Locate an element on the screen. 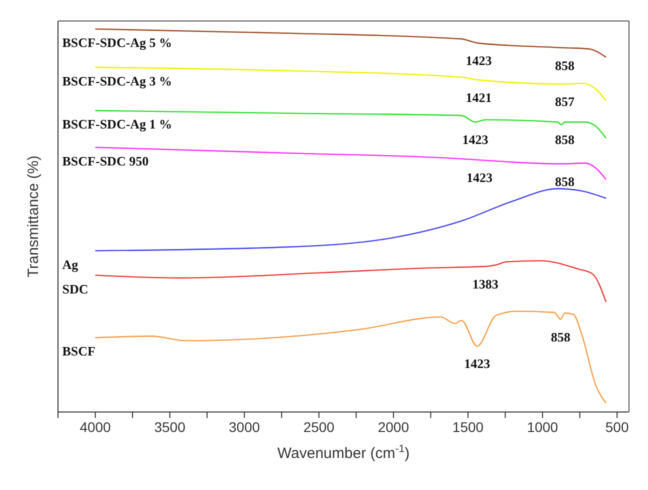 The width and height of the screenshot is (648, 490). series-label: BSCF-SDC-Ag 3 % is located at coordinates (117, 80).